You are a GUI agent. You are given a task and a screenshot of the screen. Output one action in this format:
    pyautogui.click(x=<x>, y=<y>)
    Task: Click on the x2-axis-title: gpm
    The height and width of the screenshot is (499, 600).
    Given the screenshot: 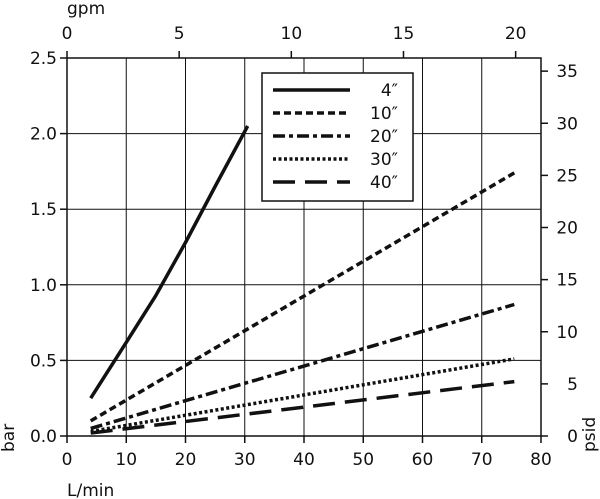 What is the action you would take?
    pyautogui.click(x=86, y=9)
    